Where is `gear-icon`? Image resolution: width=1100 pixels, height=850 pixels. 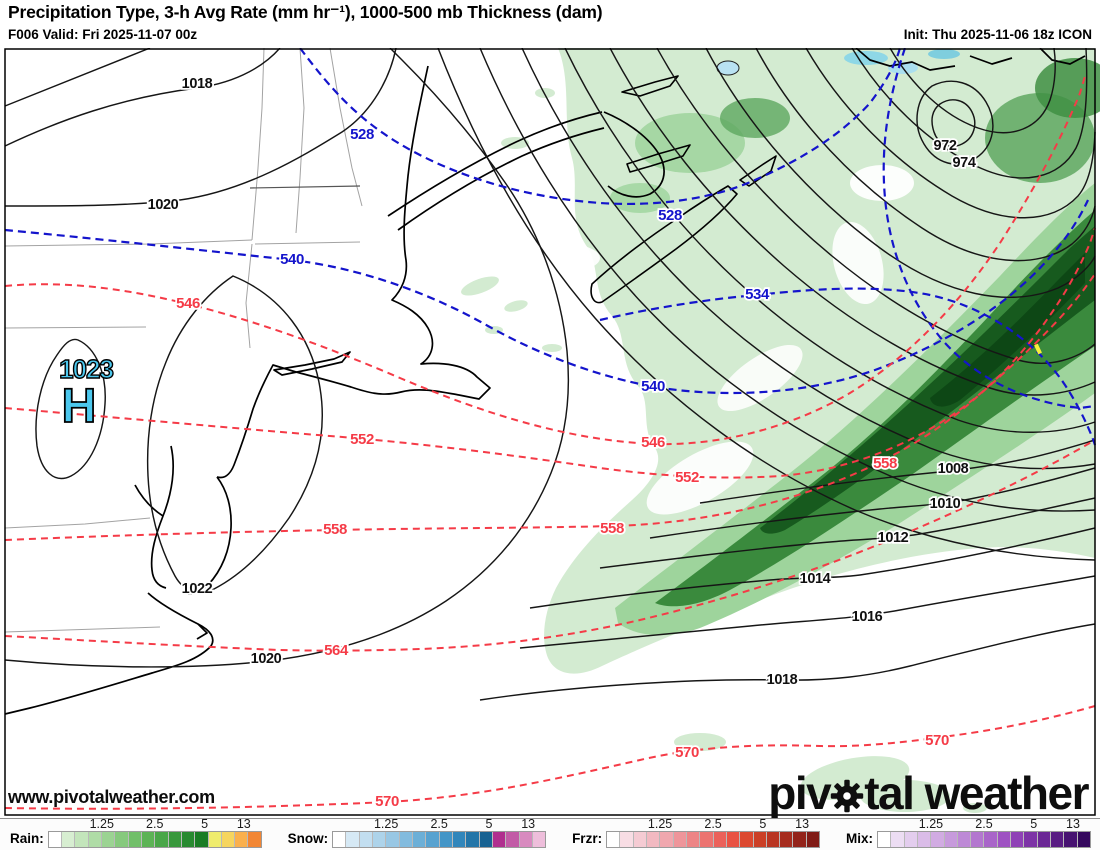
gear-icon is located at coordinates (847, 796).